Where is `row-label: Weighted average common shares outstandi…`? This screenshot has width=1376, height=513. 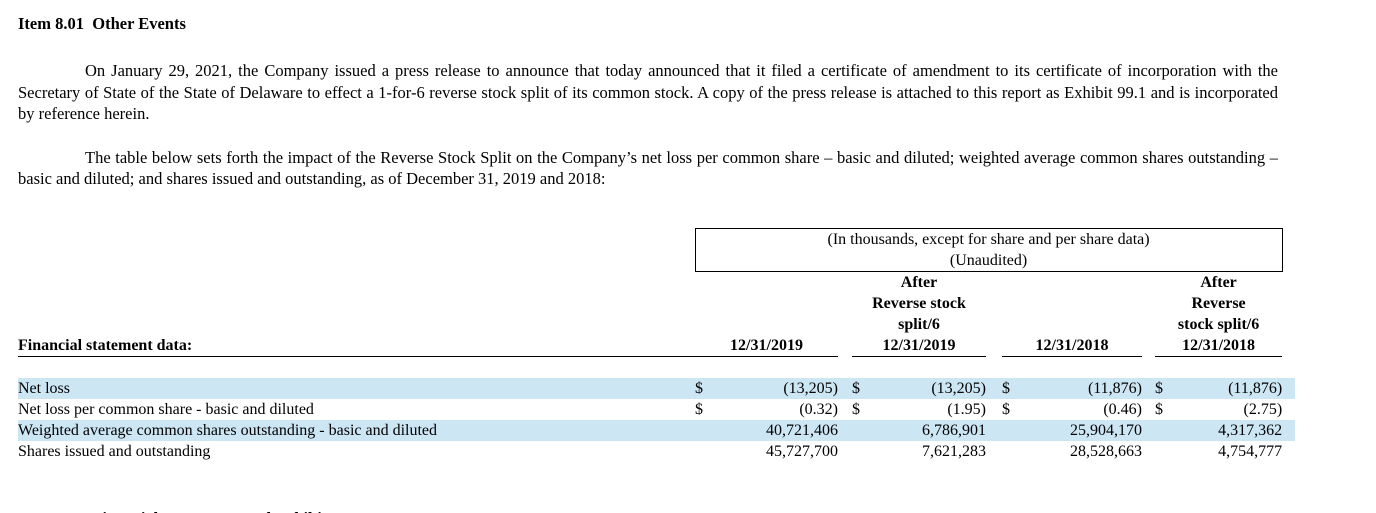
row-label: Weighted average common shares outstandi… is located at coordinates (356, 430).